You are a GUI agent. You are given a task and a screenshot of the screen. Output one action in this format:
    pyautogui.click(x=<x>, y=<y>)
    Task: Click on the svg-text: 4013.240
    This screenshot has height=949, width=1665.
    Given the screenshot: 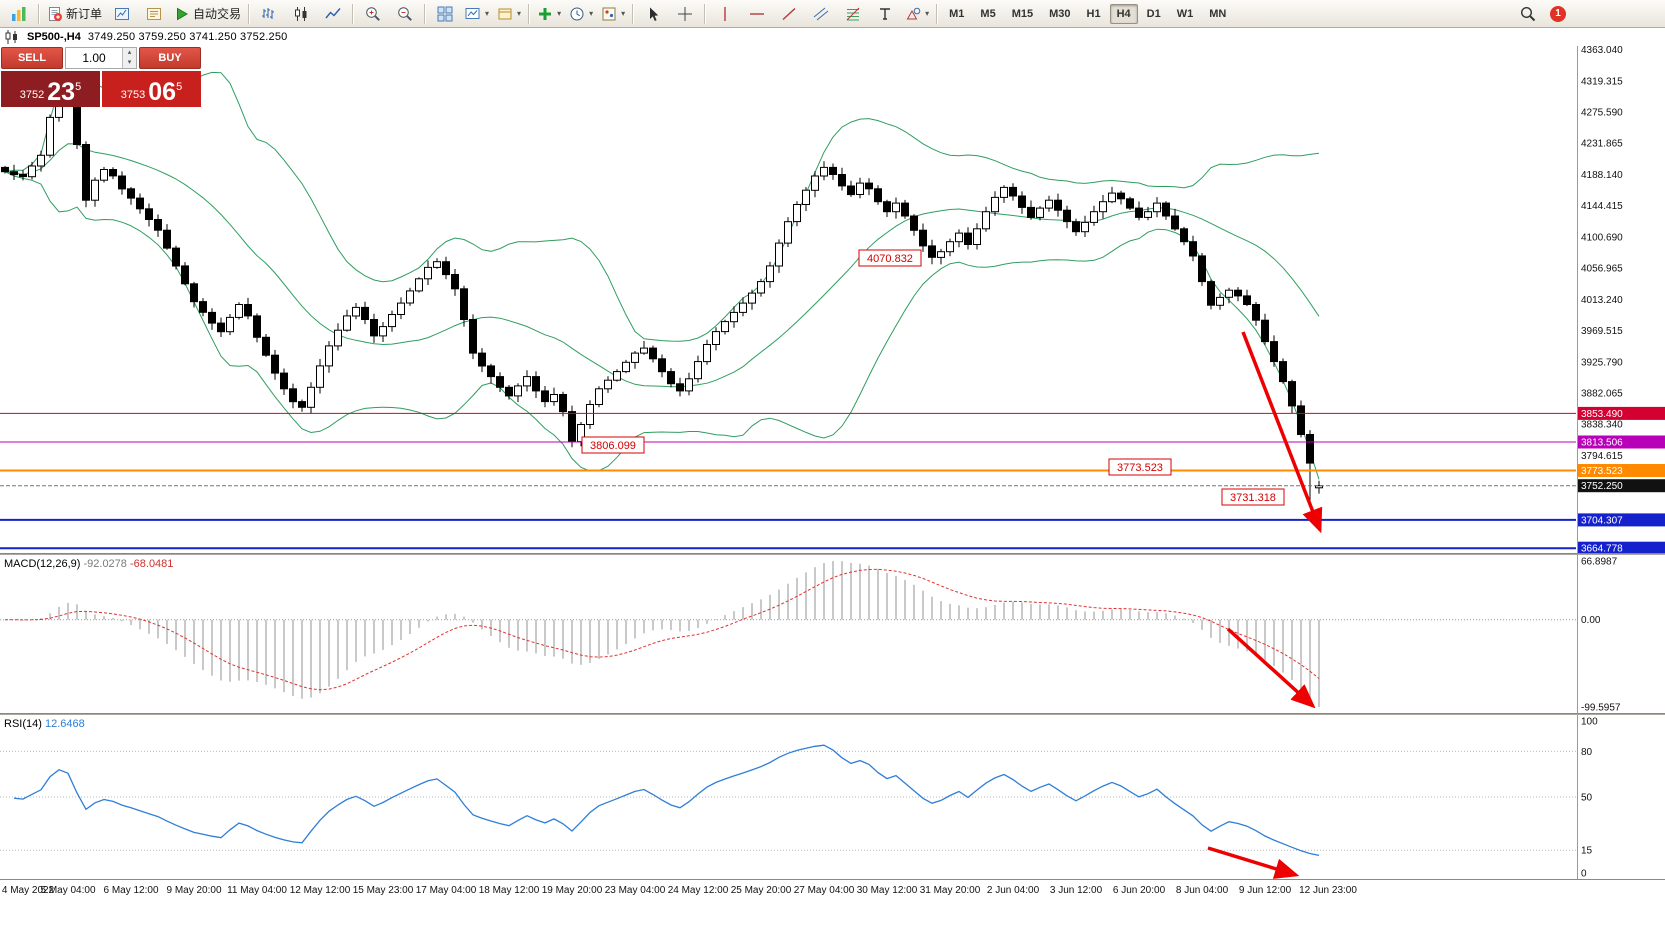 What is the action you would take?
    pyautogui.click(x=1602, y=300)
    